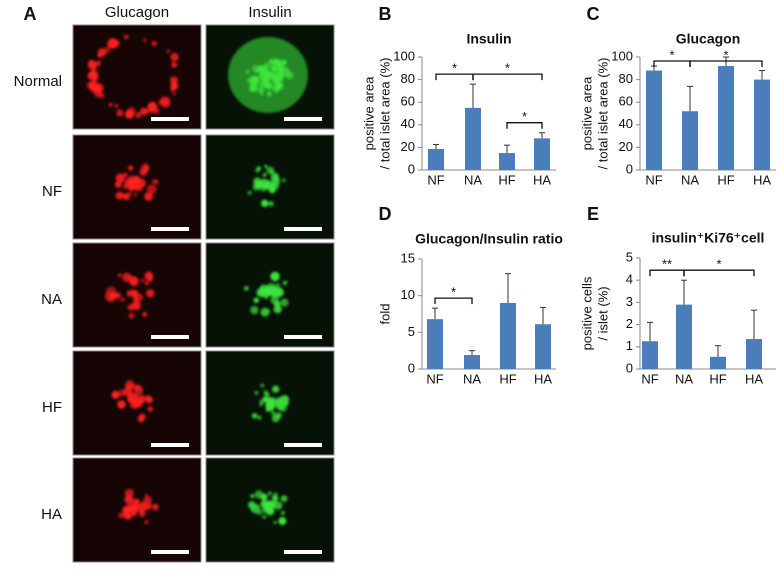  I want to click on y-tick-label: 3, so click(629, 301).